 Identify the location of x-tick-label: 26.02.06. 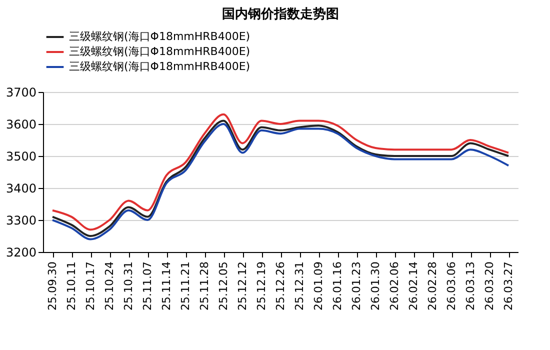
(394, 286).